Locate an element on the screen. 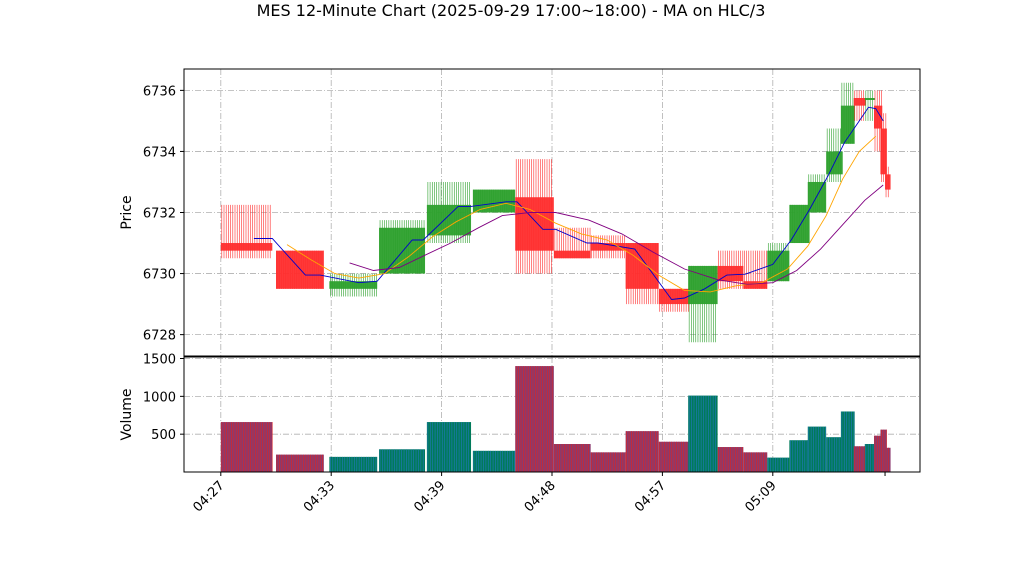 This screenshot has width=1022, height=575. volume-bars is located at coordinates (555, 419).